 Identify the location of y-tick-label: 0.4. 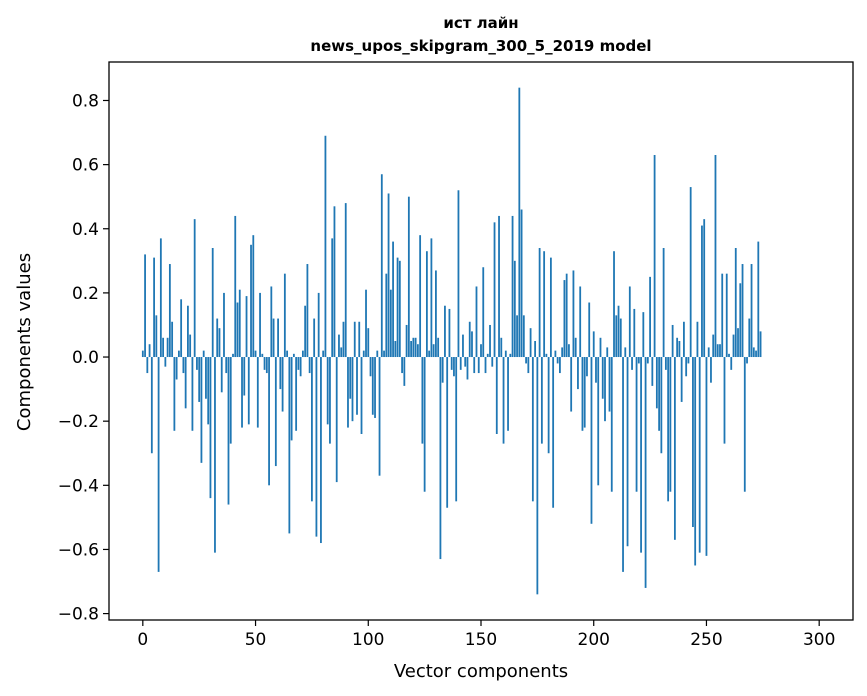
(85, 230).